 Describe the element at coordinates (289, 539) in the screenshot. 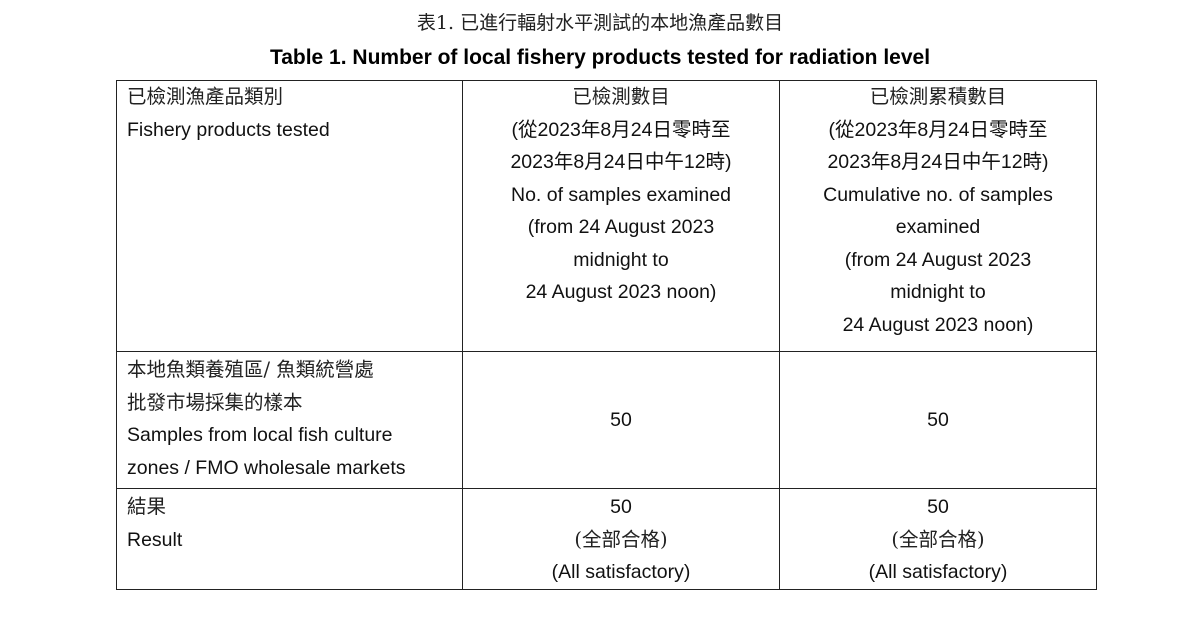

I see `row-label-result: 結果 Result` at that location.